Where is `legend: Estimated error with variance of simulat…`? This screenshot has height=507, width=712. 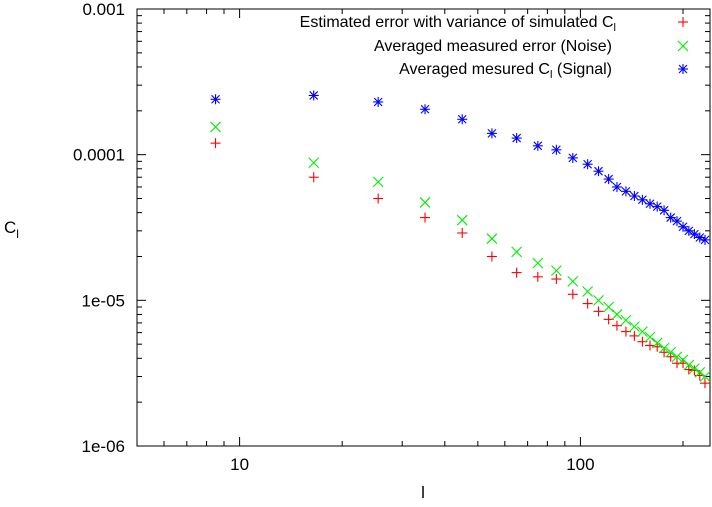 legend: Estimated error with variance of simulat… is located at coordinates (494, 47).